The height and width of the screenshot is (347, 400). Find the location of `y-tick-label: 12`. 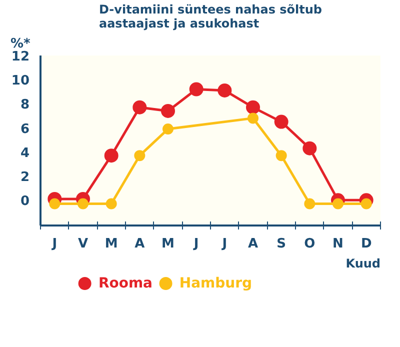

y-tick-label: 12 is located at coordinates (20, 57).